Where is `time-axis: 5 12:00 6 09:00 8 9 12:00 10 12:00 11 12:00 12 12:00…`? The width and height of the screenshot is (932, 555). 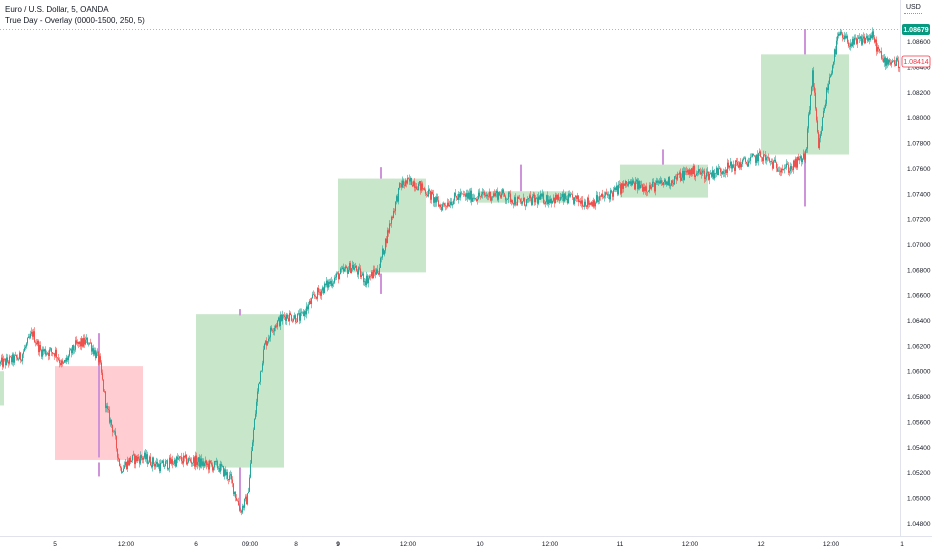
time-axis: 5 12:00 6 09:00 8 9 12:00 10 12:00 11 12:00 12 12:00… is located at coordinates (478, 544).